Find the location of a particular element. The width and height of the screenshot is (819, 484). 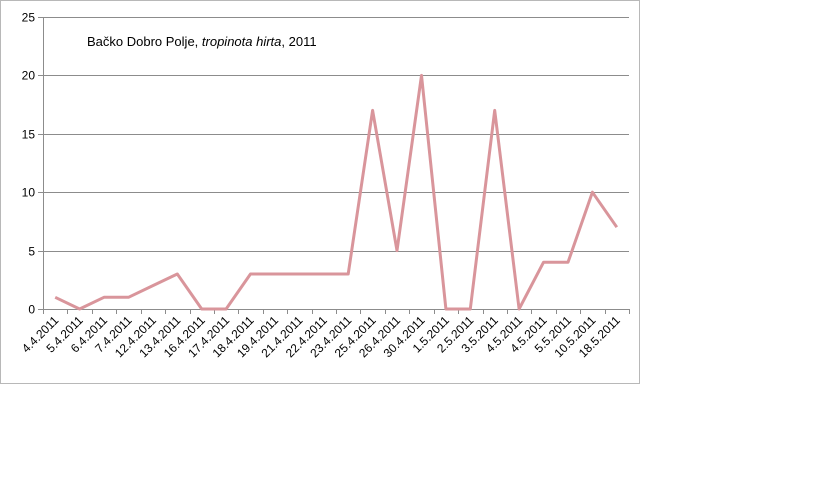

y-tick-label: 5 is located at coordinates (31, 252).